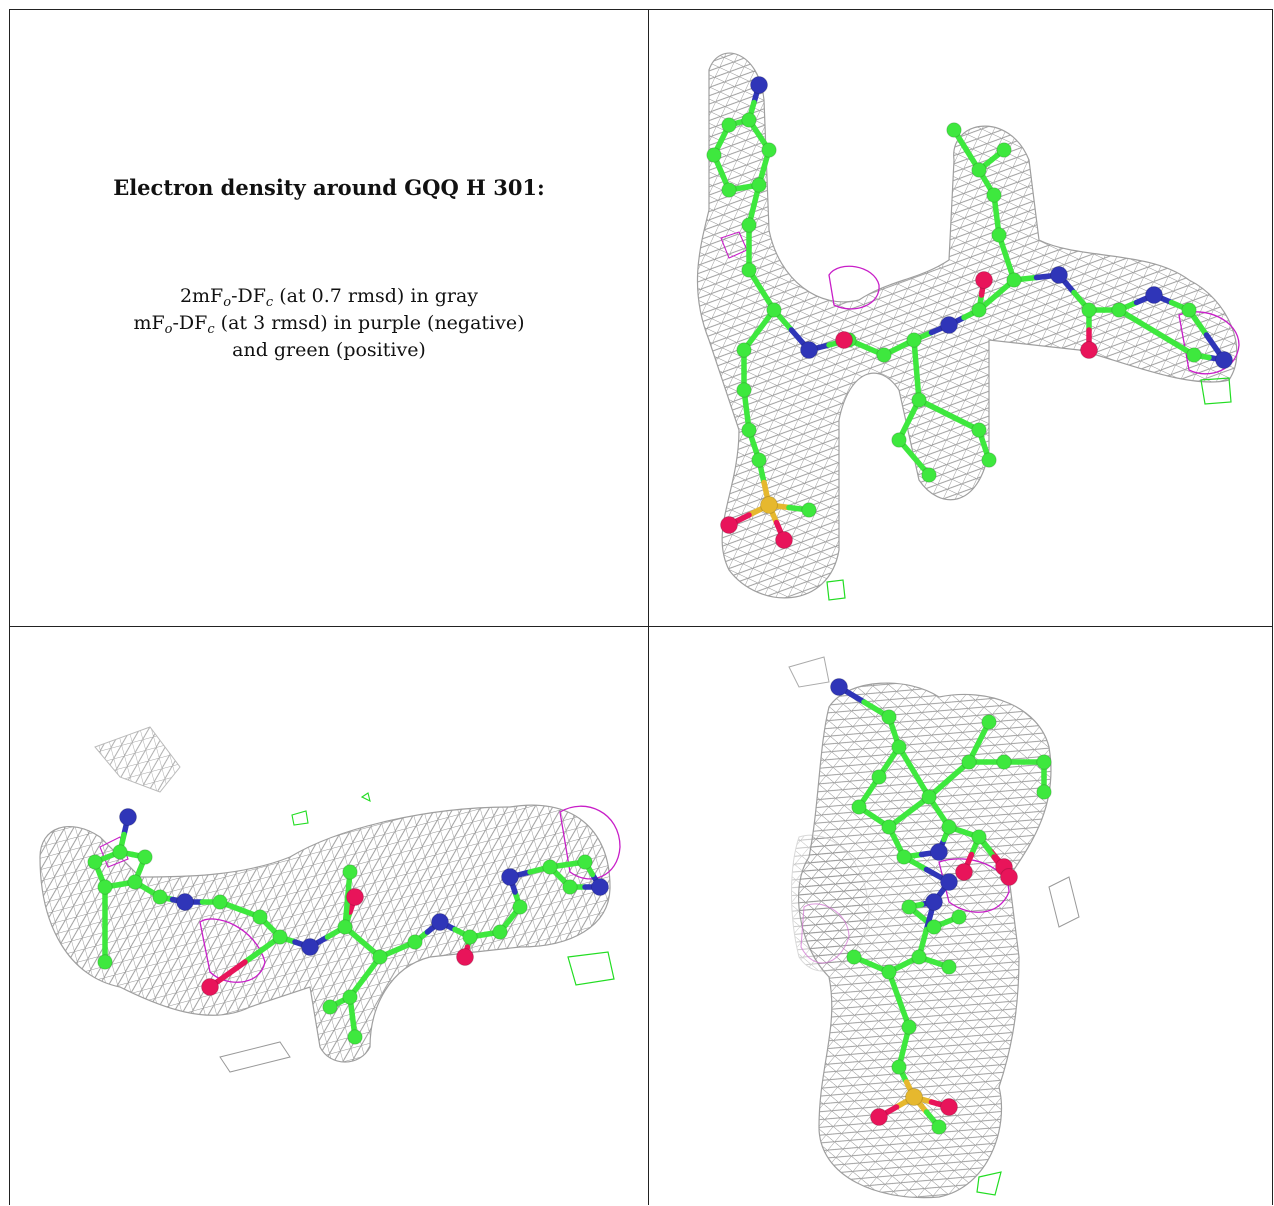 This screenshot has height=1206, width=1274. I want to click on density-mesh, so click(325, 933).